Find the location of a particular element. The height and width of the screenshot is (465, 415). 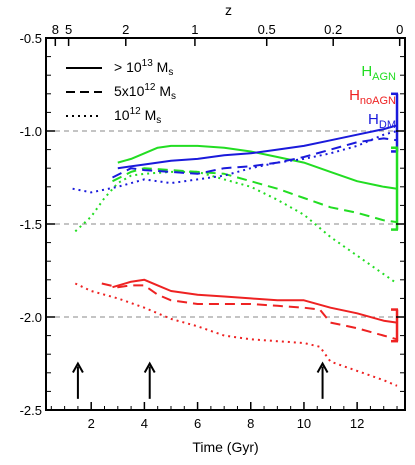

y-tick-label: -2.5 is located at coordinates (31, 410).